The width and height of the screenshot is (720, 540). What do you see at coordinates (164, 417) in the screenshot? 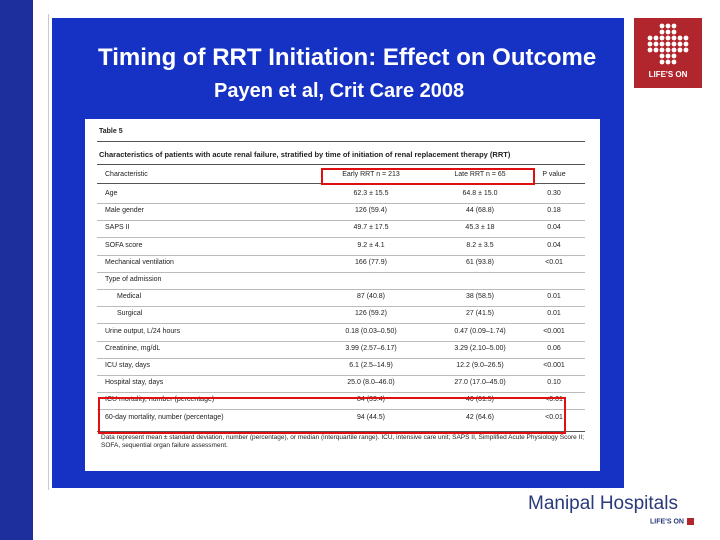
I see `row-label: 60-day mortality, number (percentage)` at bounding box center [164, 417].